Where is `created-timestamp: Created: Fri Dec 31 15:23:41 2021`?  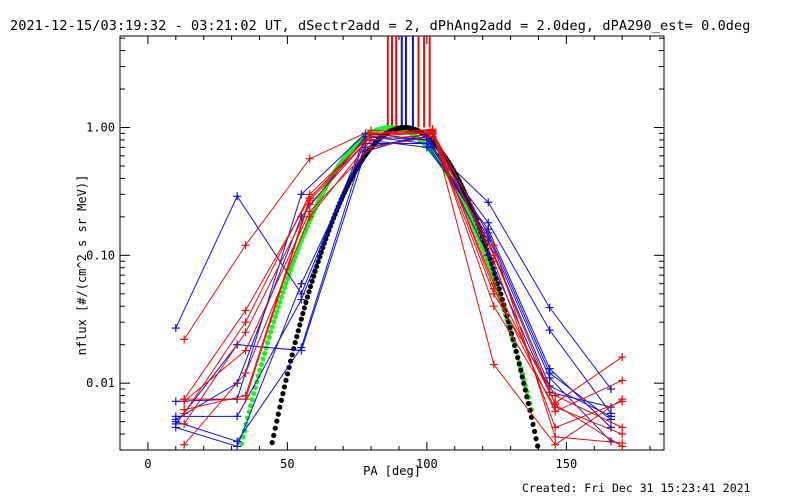 created-timestamp: Created: Fri Dec 31 15:23:41 2021 is located at coordinates (636, 488).